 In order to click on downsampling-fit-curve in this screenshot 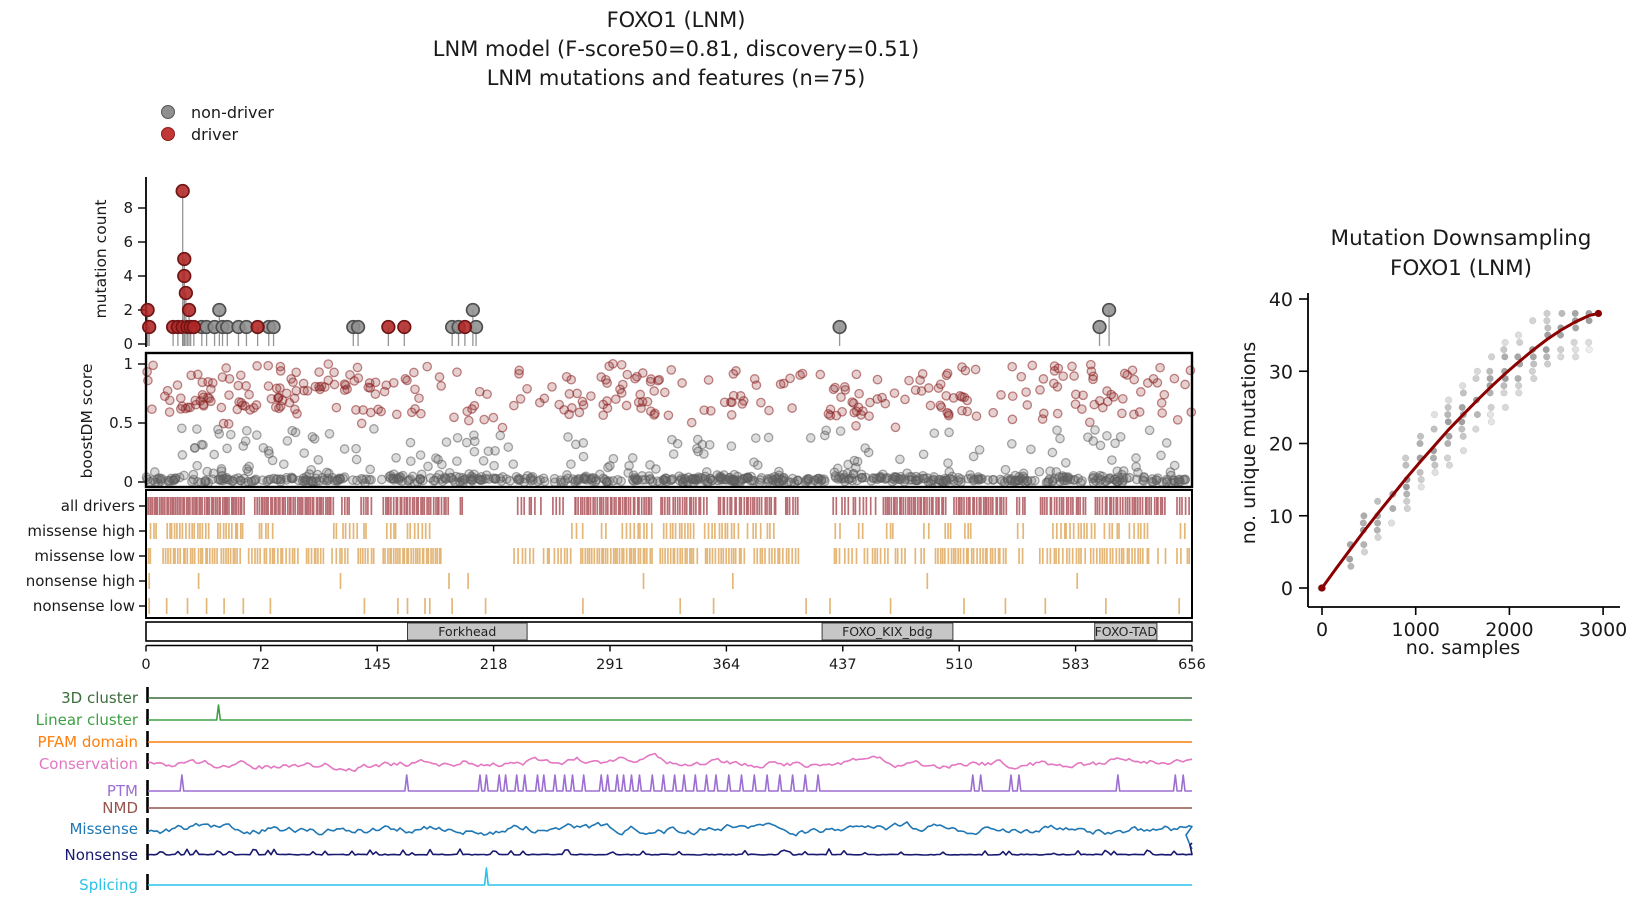, I will do `click(1460, 450)`.